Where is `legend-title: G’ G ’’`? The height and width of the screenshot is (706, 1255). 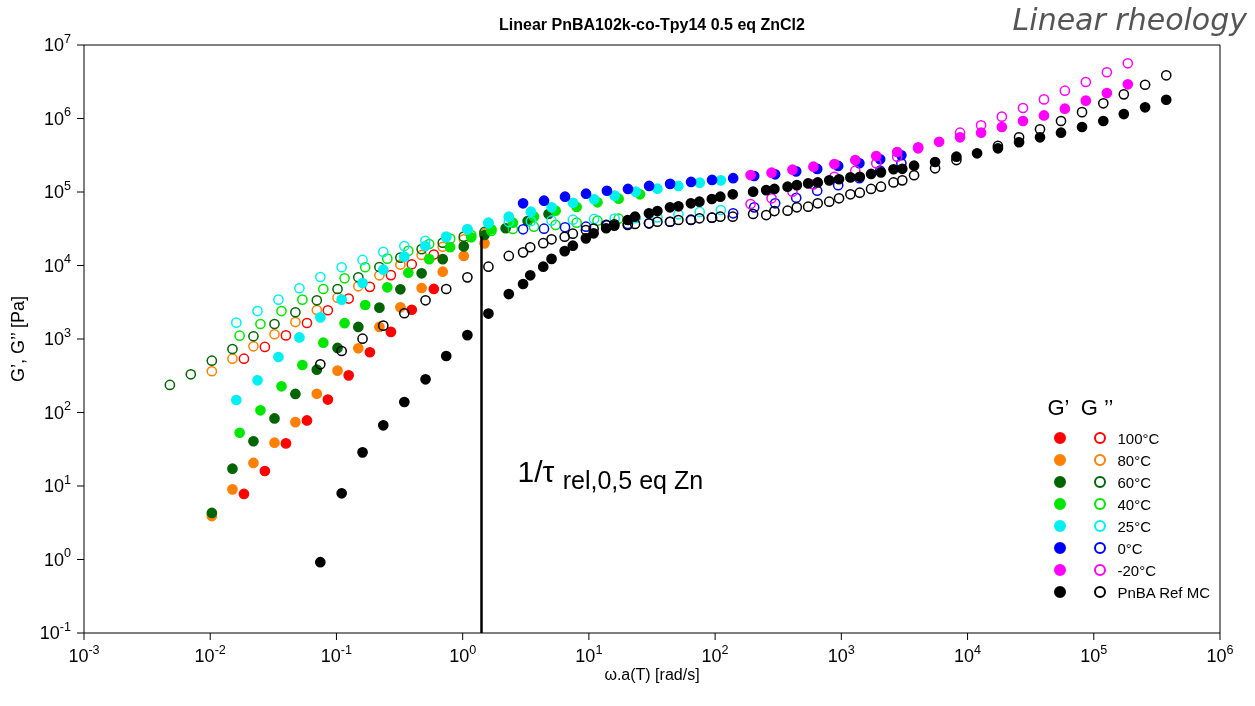
legend-title: G’ G ’’ is located at coordinates (1081, 408).